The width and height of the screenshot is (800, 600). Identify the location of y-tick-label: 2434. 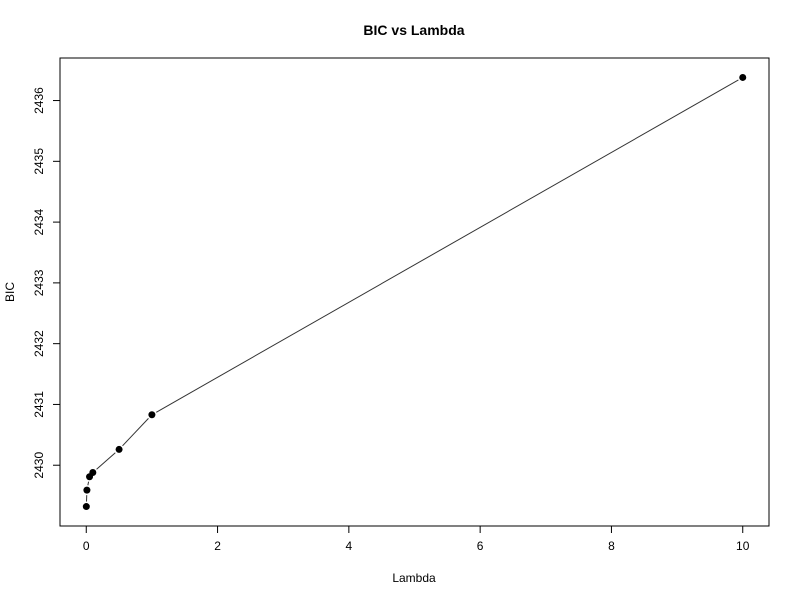
(39, 221).